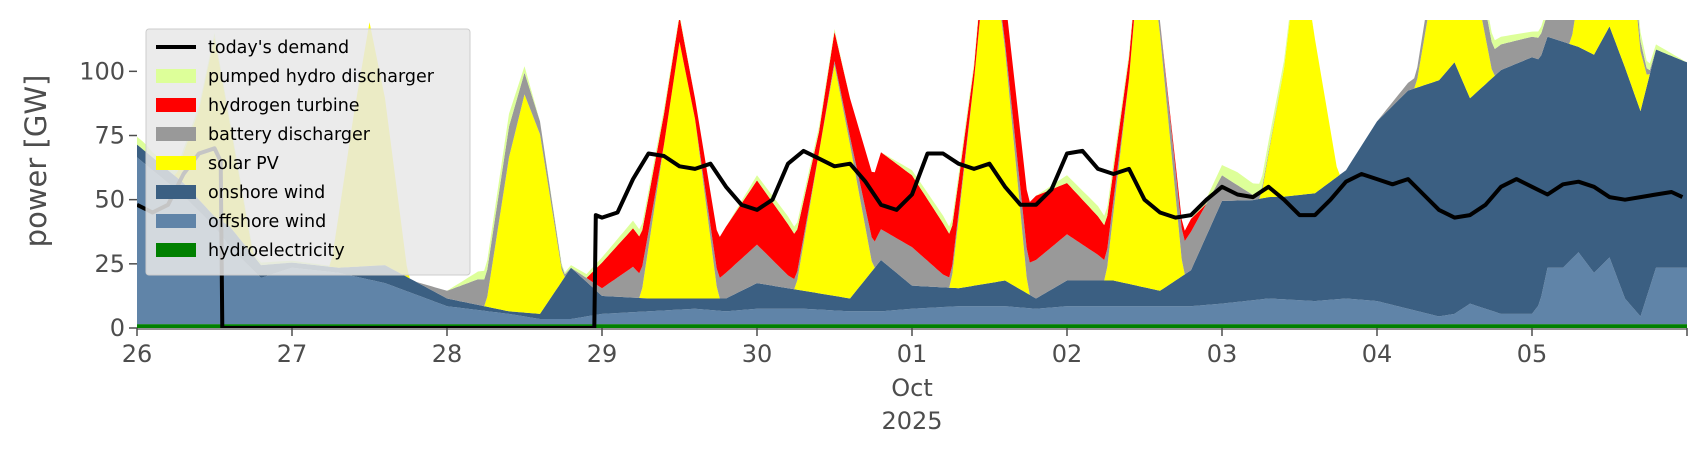 The image size is (1706, 460). What do you see at coordinates (109, 200) in the screenshot?
I see `y-tick-label: 50` at bounding box center [109, 200].